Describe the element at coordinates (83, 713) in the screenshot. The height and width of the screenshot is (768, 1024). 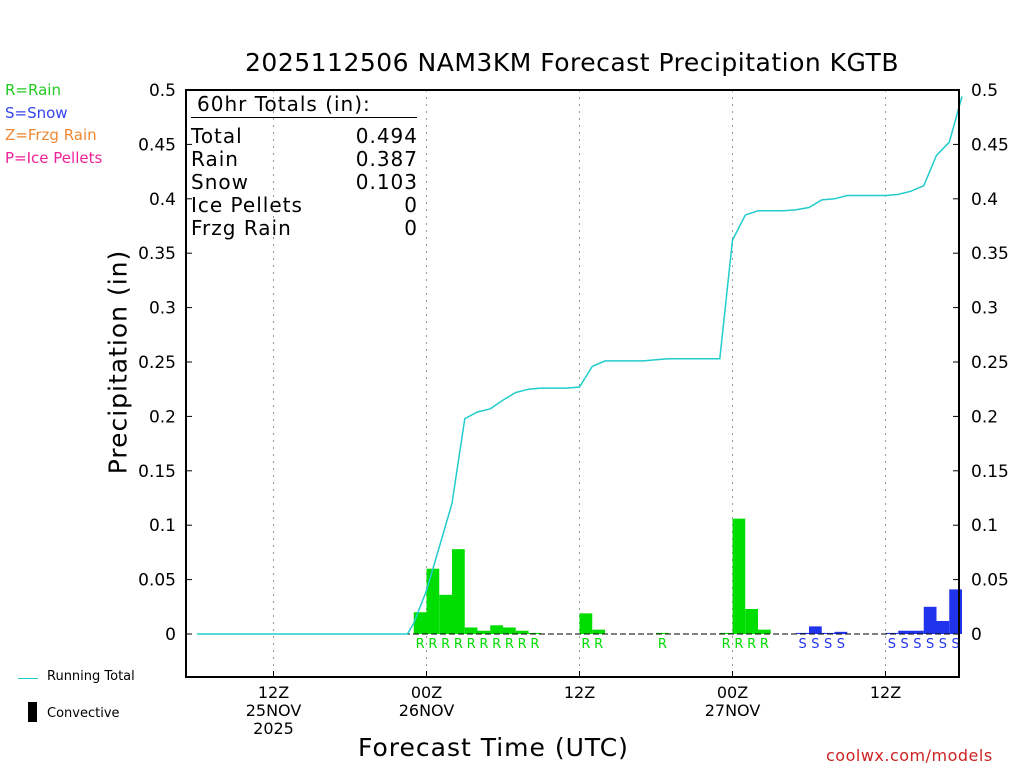
I see `convective-label: Convective` at that location.